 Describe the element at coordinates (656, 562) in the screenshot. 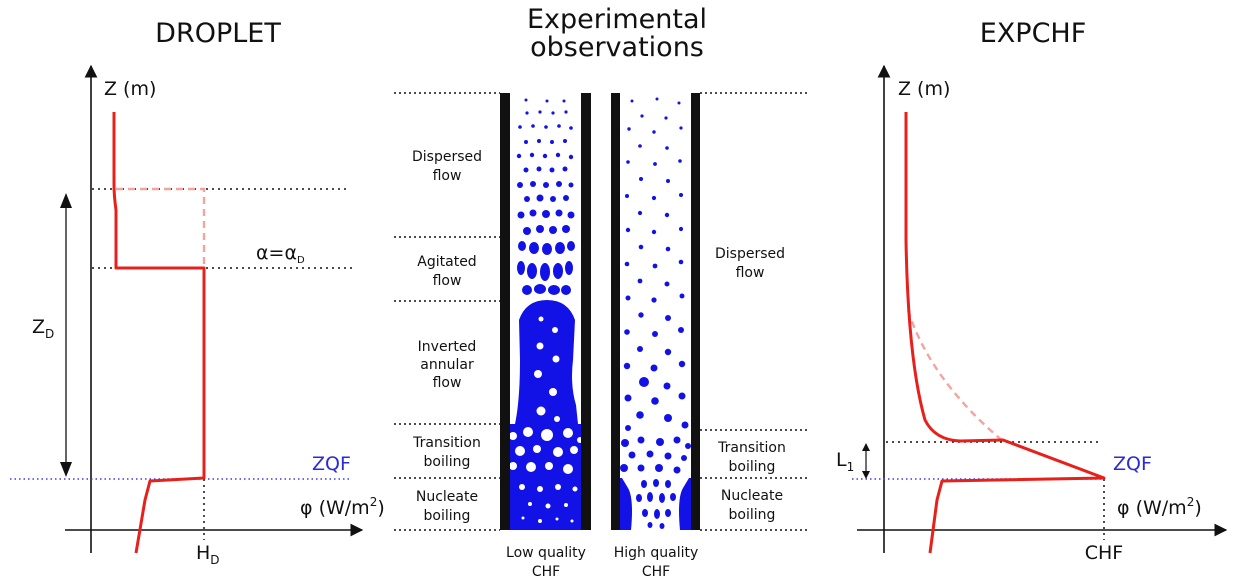

I see `high-quality-label: High quality CHF` at that location.